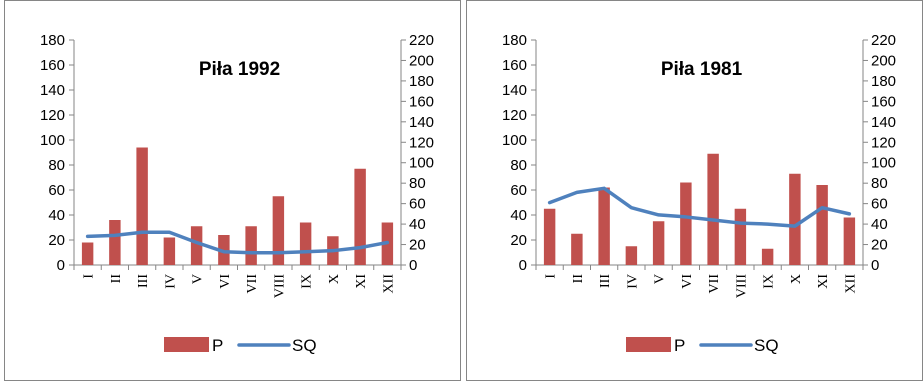 The width and height of the screenshot is (923, 381). I want to click on x-tick-label: V, so click(660, 279).